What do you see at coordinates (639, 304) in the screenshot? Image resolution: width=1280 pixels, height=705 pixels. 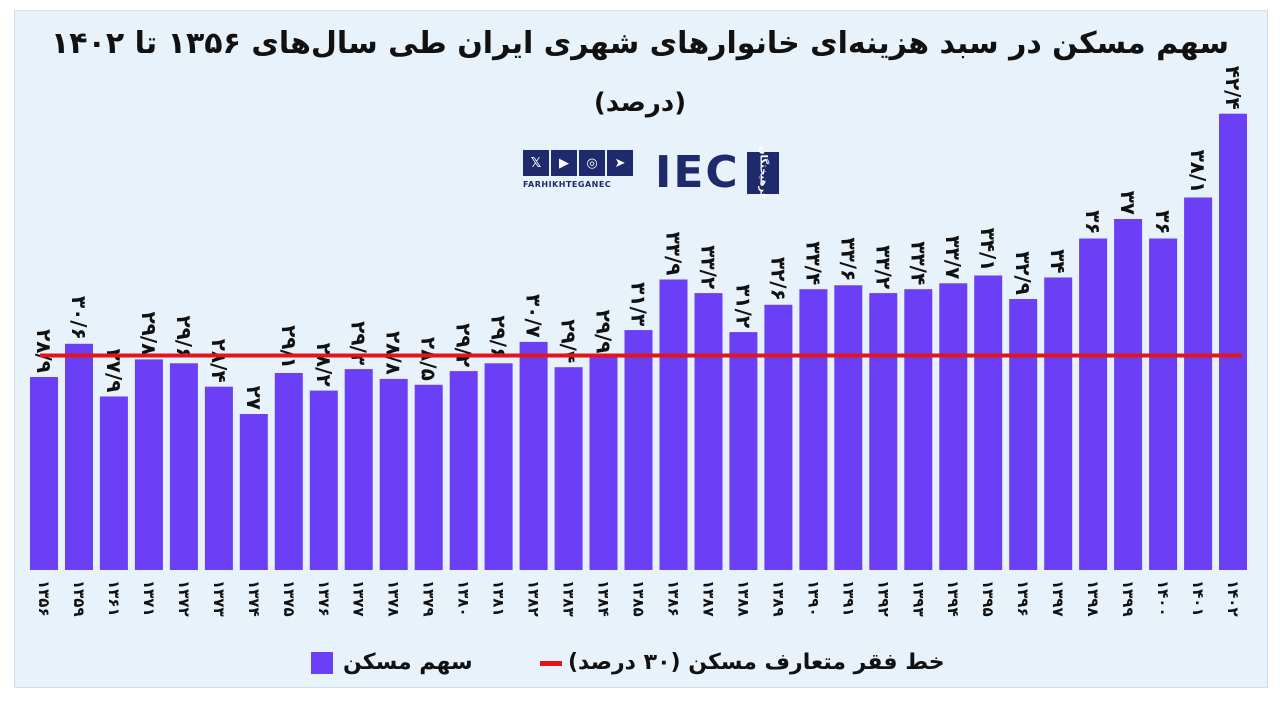 I see `bar-value-label-17: ۳۱/۳` at bounding box center [639, 304].